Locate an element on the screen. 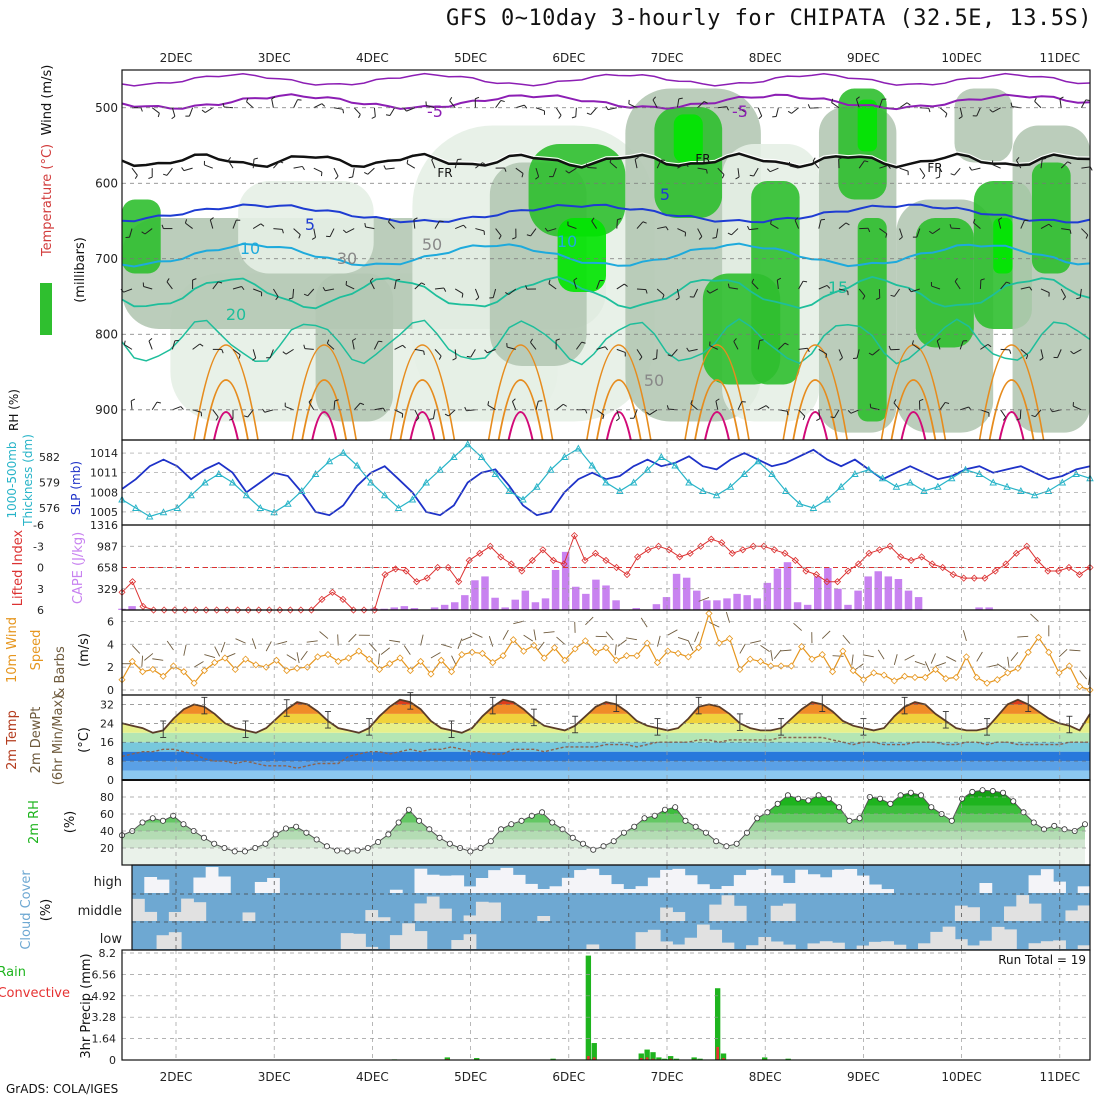 The height and width of the screenshot is (1100, 1100). slp-tick-label: 1014 is located at coordinates (104, 453).